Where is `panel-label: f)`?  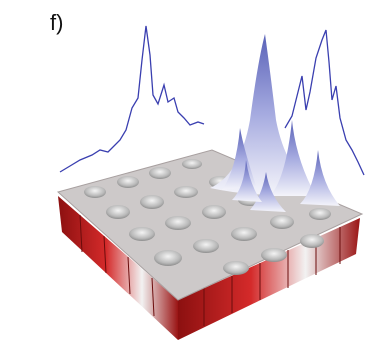 panel-label: f) is located at coordinates (56, 22).